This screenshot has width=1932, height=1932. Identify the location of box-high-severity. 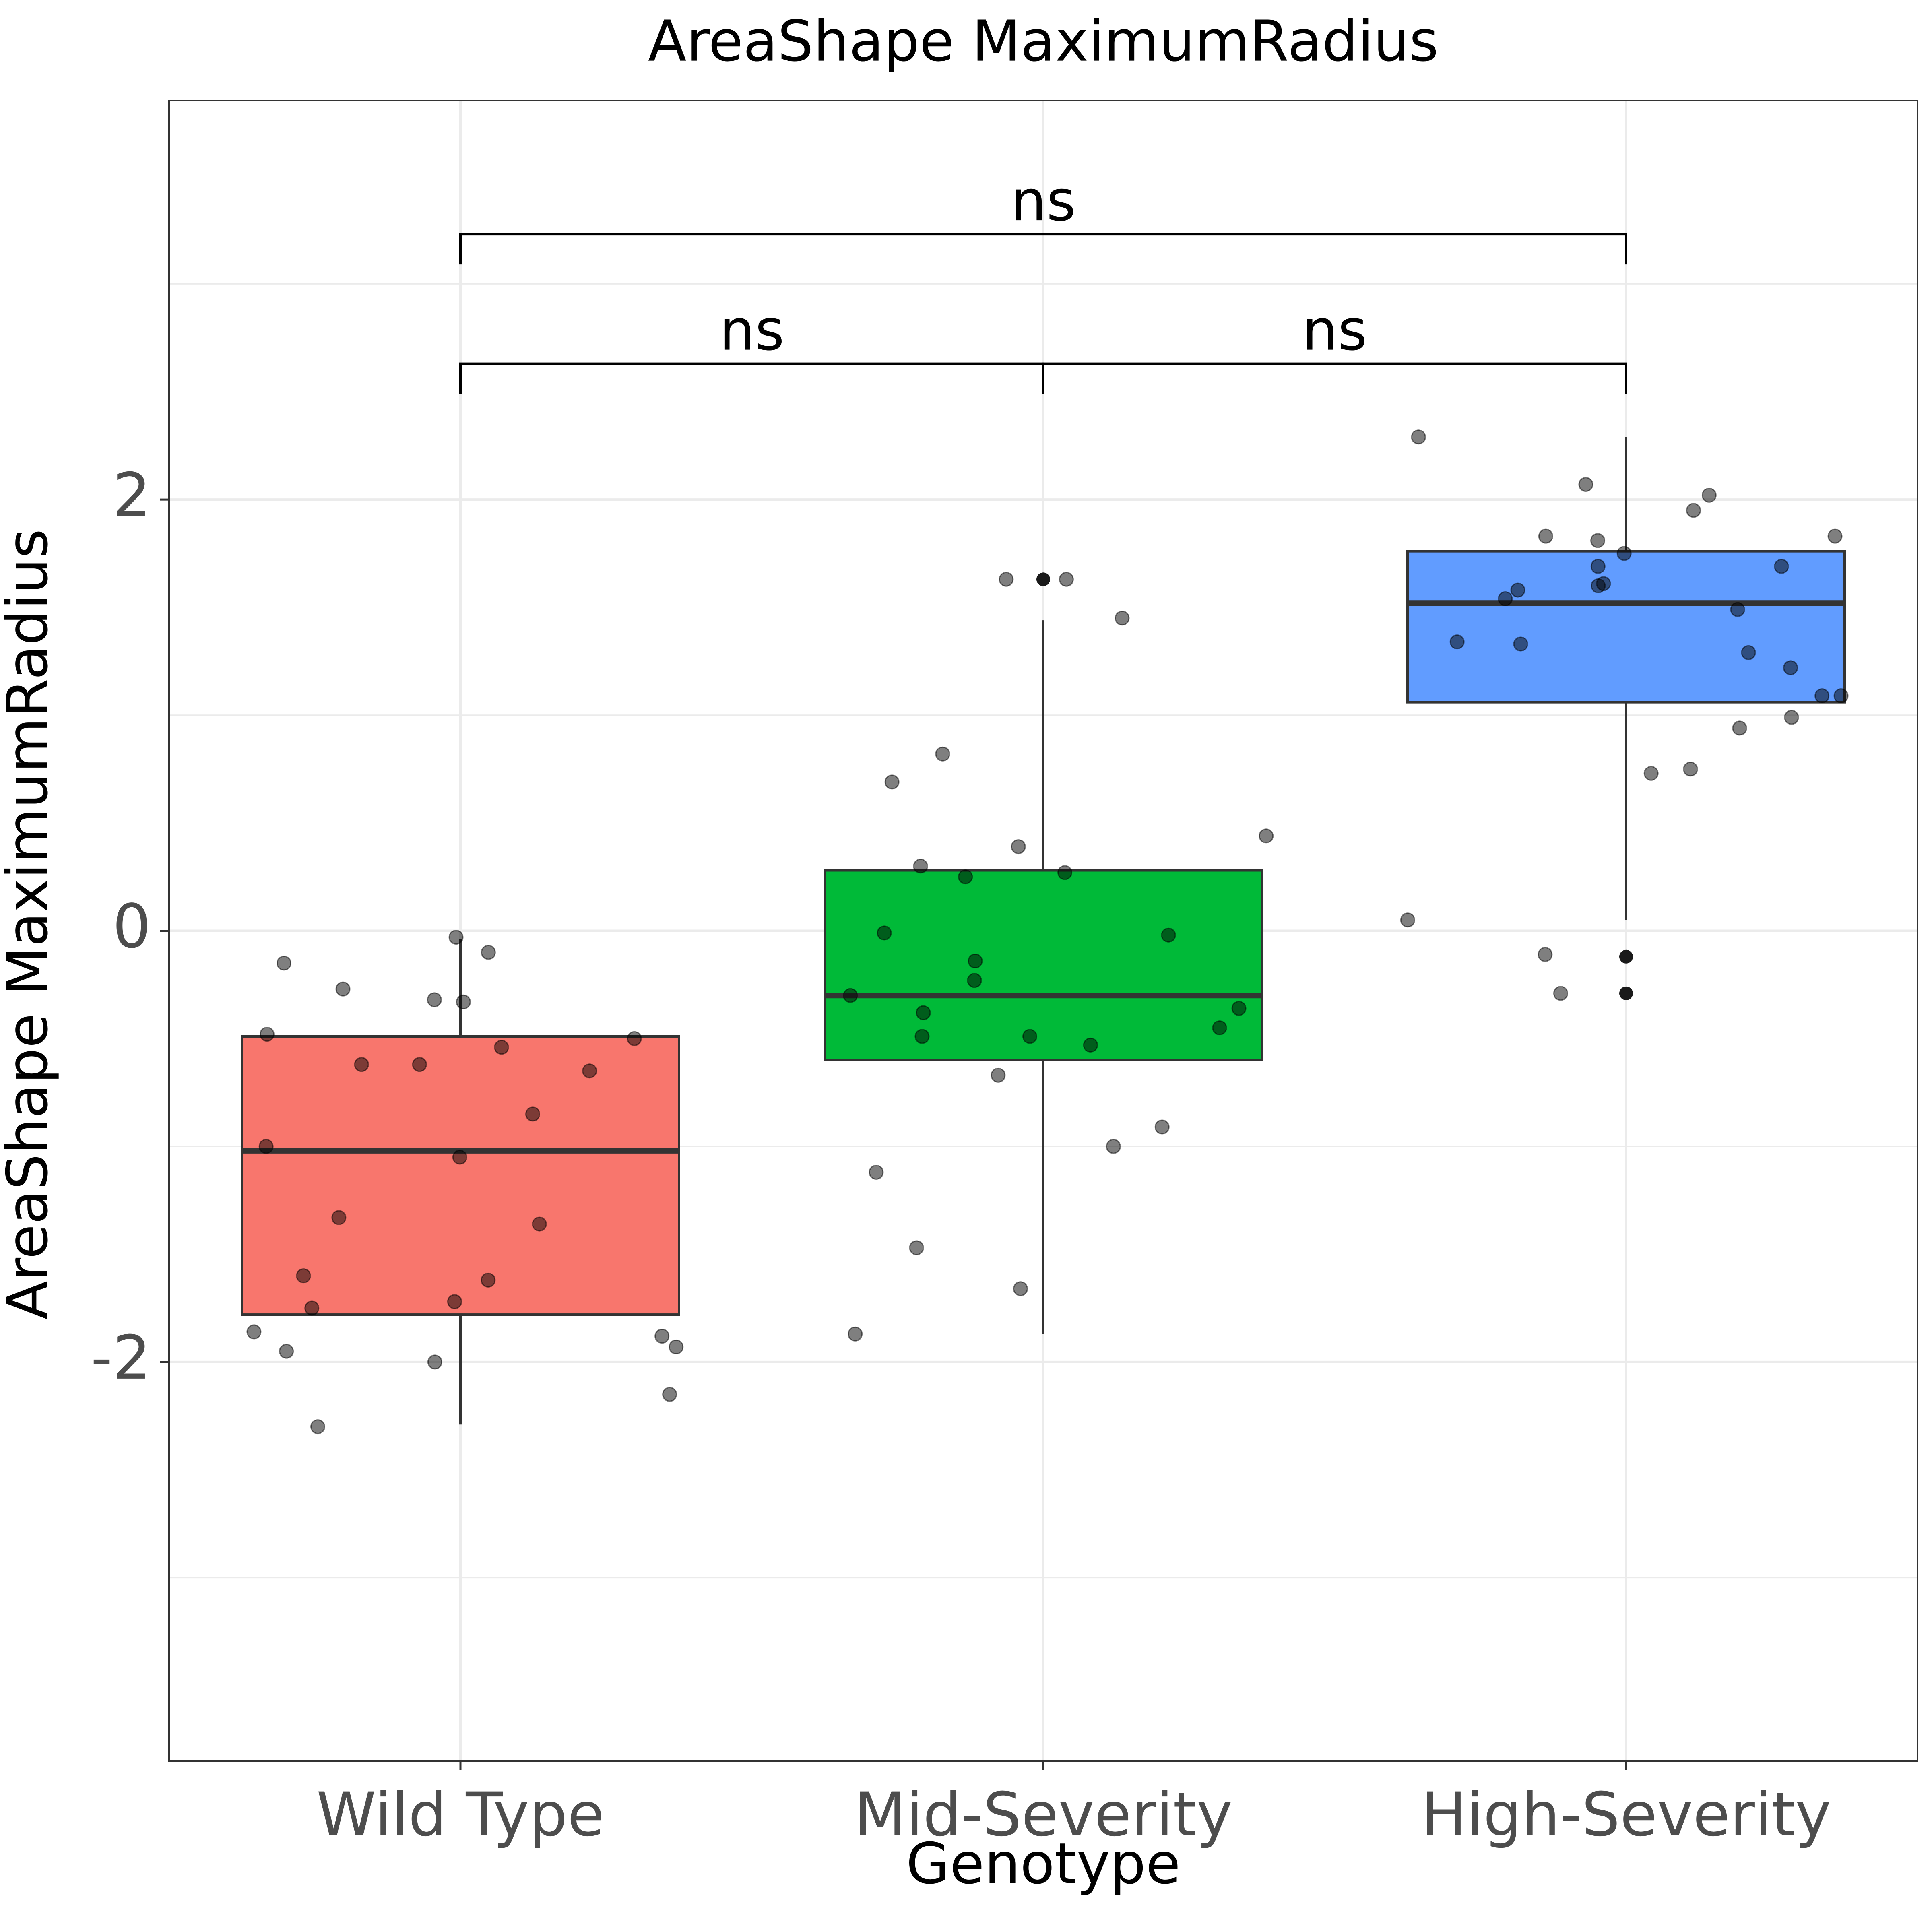
(1626, 718).